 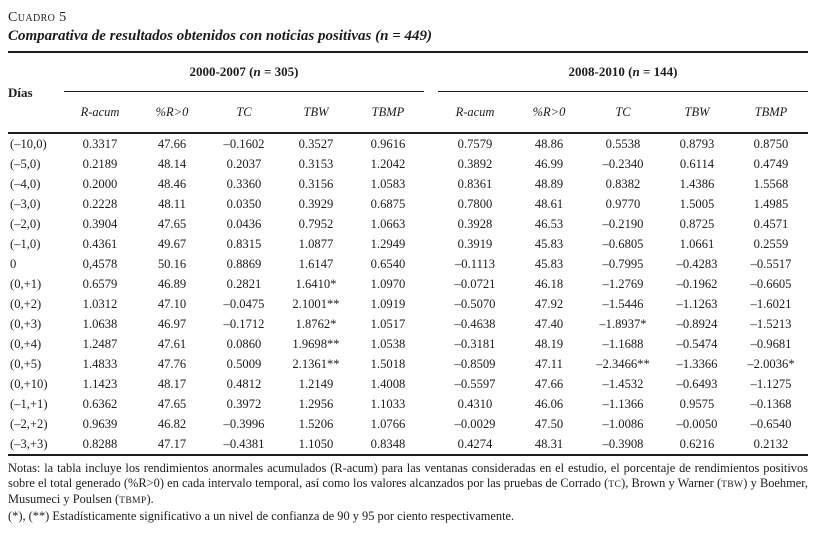 What do you see at coordinates (388, 264) in the screenshot?
I see `value-cell: 0.6540` at bounding box center [388, 264].